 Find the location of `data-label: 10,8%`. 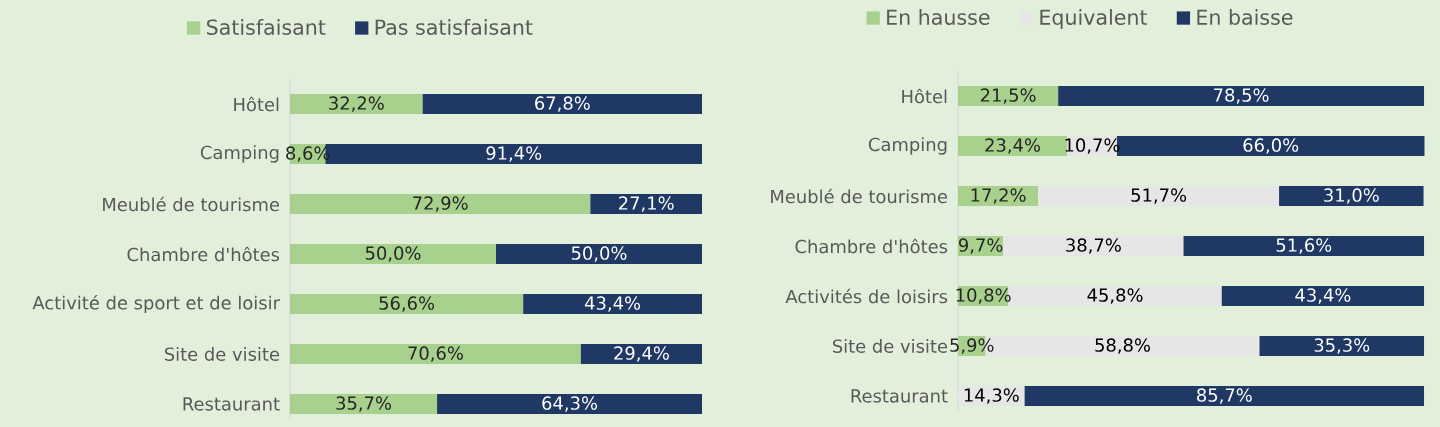

data-label: 10,8% is located at coordinates (983, 296).